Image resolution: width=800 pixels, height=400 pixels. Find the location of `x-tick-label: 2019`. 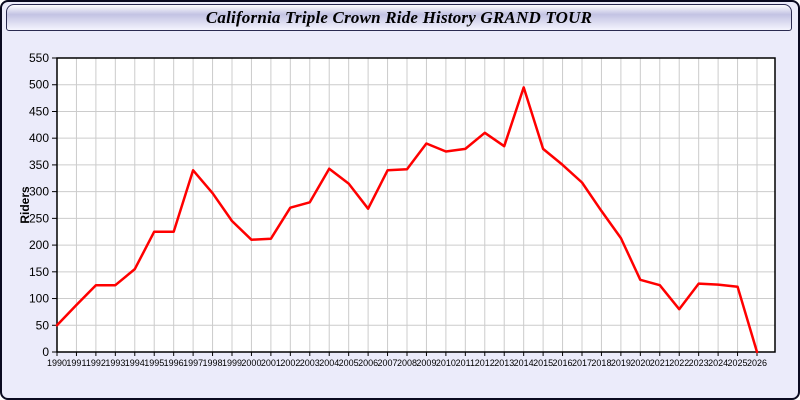

x-tick-label: 2019 is located at coordinates (621, 363).